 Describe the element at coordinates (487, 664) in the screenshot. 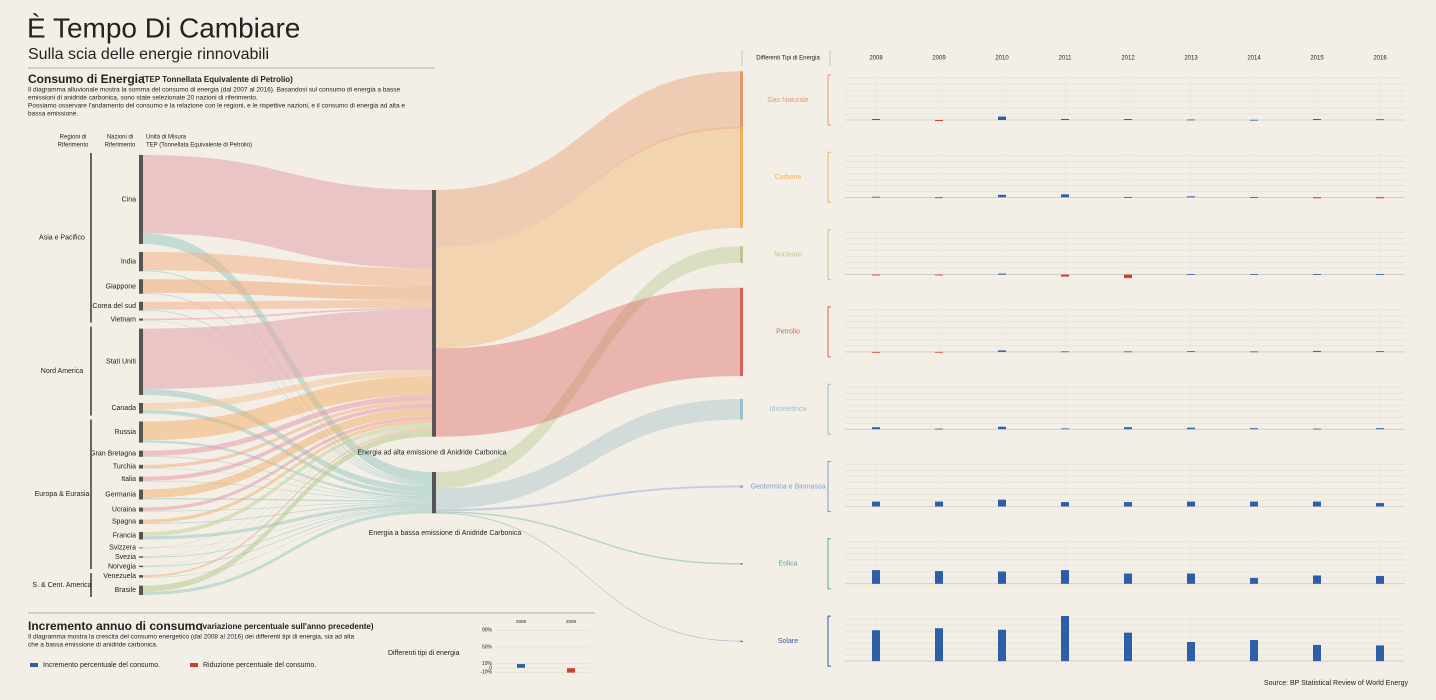

I see `key-tick-label: 10%` at that location.